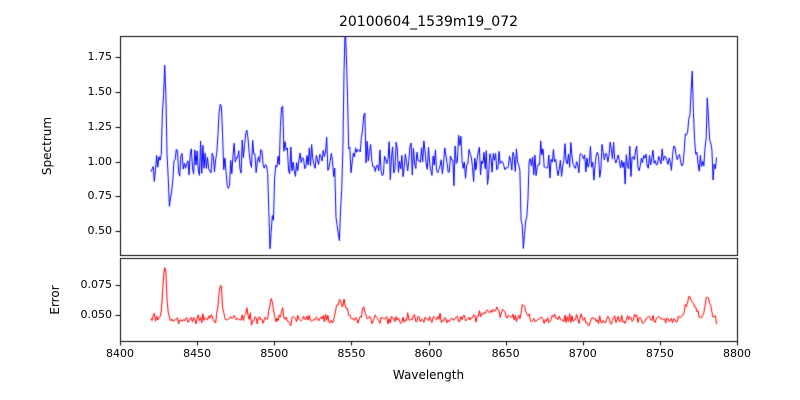 This screenshot has height=400, width=800. Describe the element at coordinates (100, 126) in the screenshot. I see `spectrum-y-tick-label: 1.25` at that location.